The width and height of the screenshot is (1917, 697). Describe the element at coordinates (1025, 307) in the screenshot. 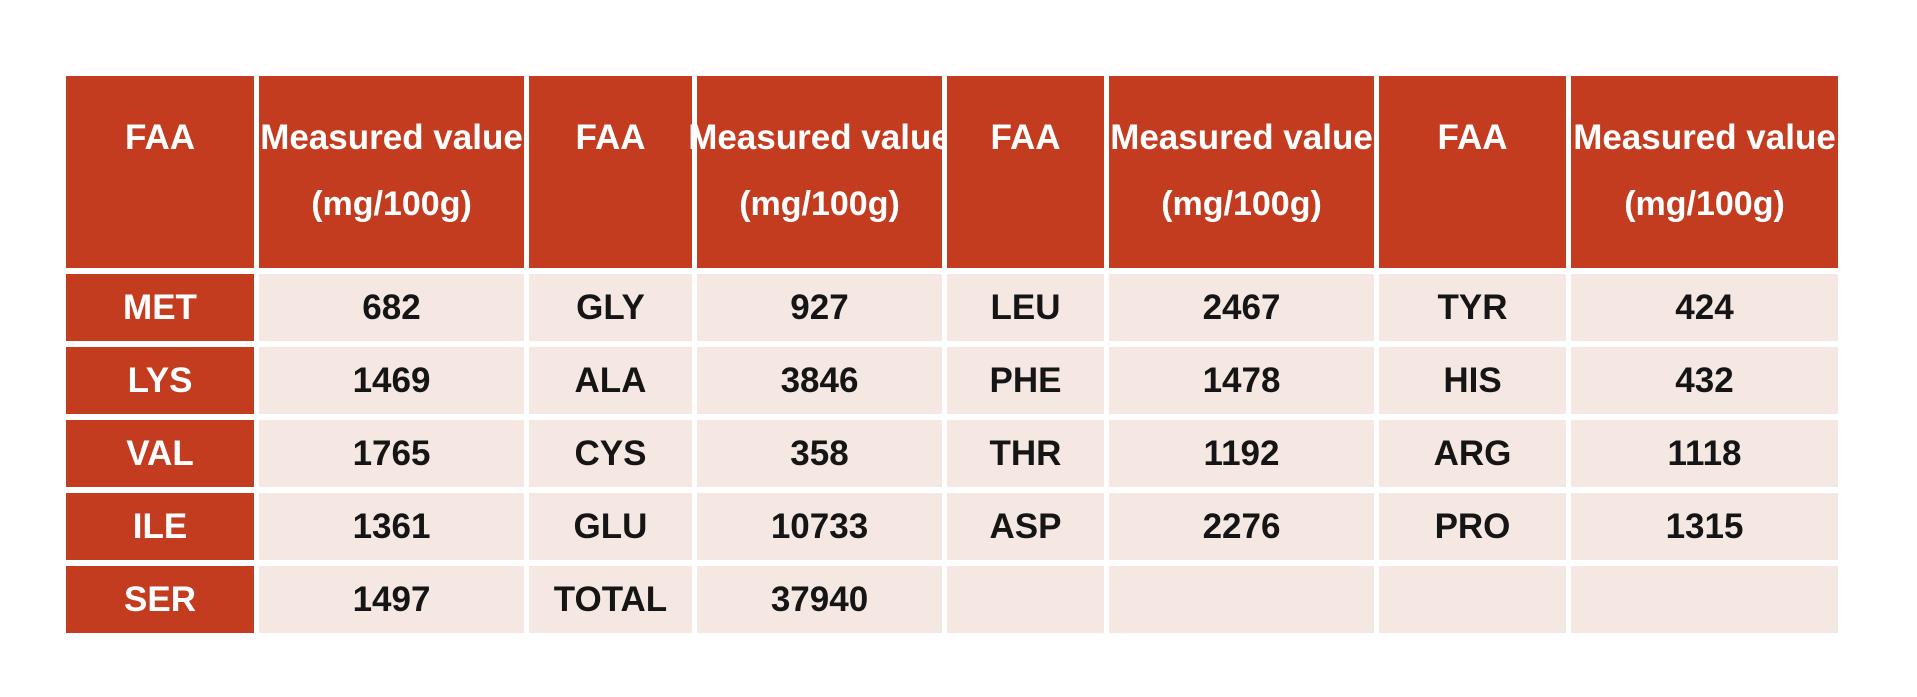

I see `faa-name-cell: LEU` at that location.